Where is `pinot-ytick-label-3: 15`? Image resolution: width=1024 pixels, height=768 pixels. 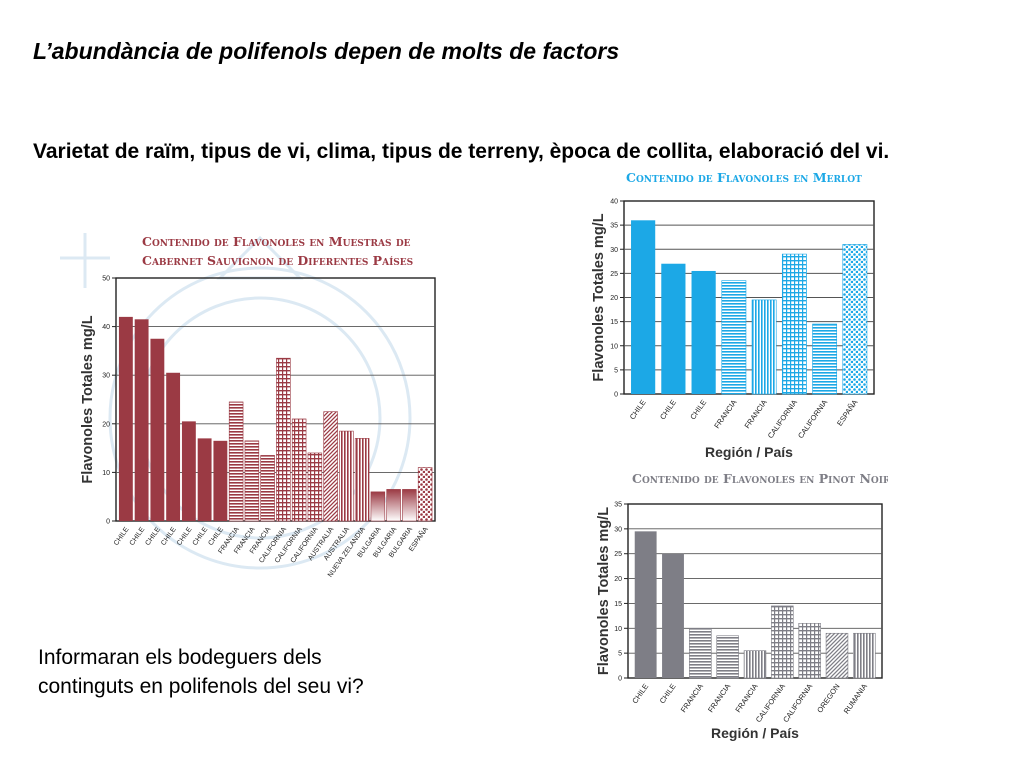
pinot-ytick-label-3: 15 is located at coordinates (618, 604).